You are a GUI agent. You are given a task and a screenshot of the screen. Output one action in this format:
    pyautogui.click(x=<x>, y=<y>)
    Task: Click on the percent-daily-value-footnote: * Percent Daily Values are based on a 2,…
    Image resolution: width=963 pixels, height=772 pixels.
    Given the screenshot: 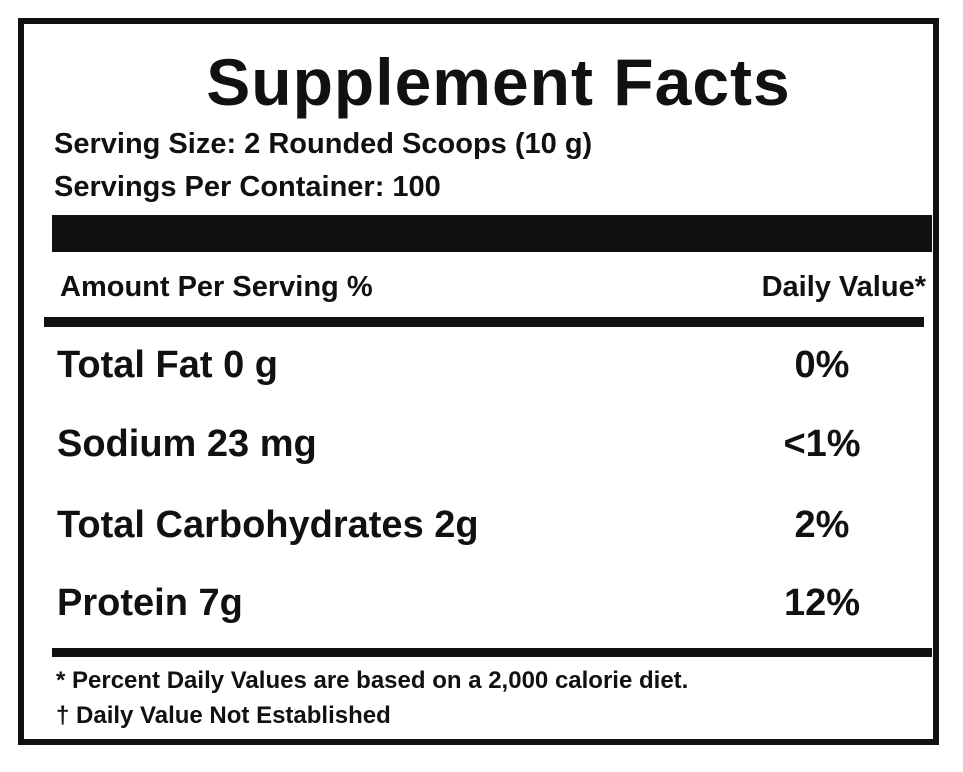 What is the action you would take?
    pyautogui.click(x=372, y=680)
    